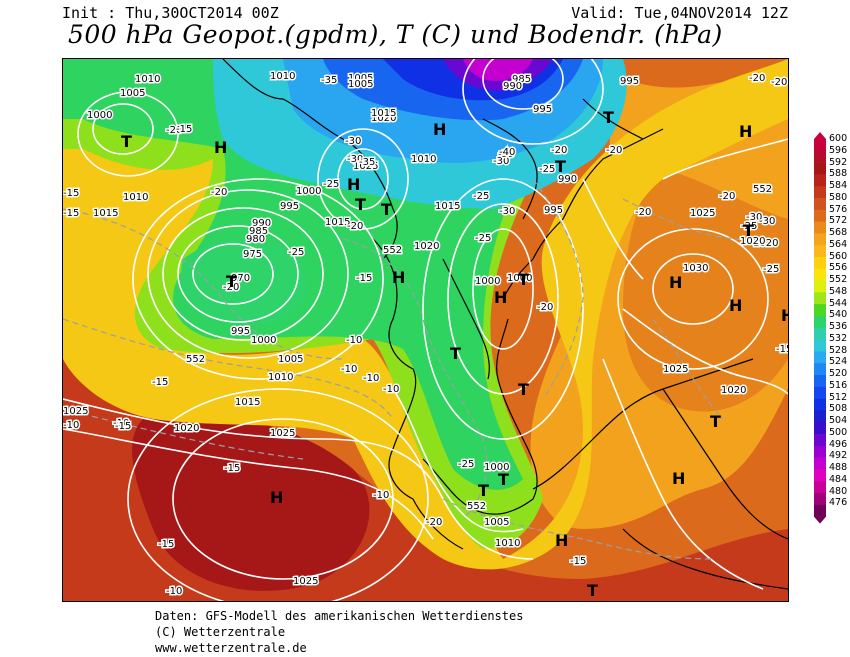  Describe the element at coordinates (838, 491) in the screenshot. I see `legend-label: 480` at that location.